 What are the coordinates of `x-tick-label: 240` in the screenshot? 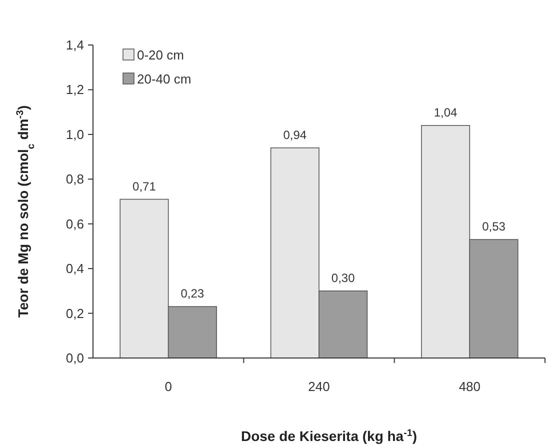 It's located at (319, 386).